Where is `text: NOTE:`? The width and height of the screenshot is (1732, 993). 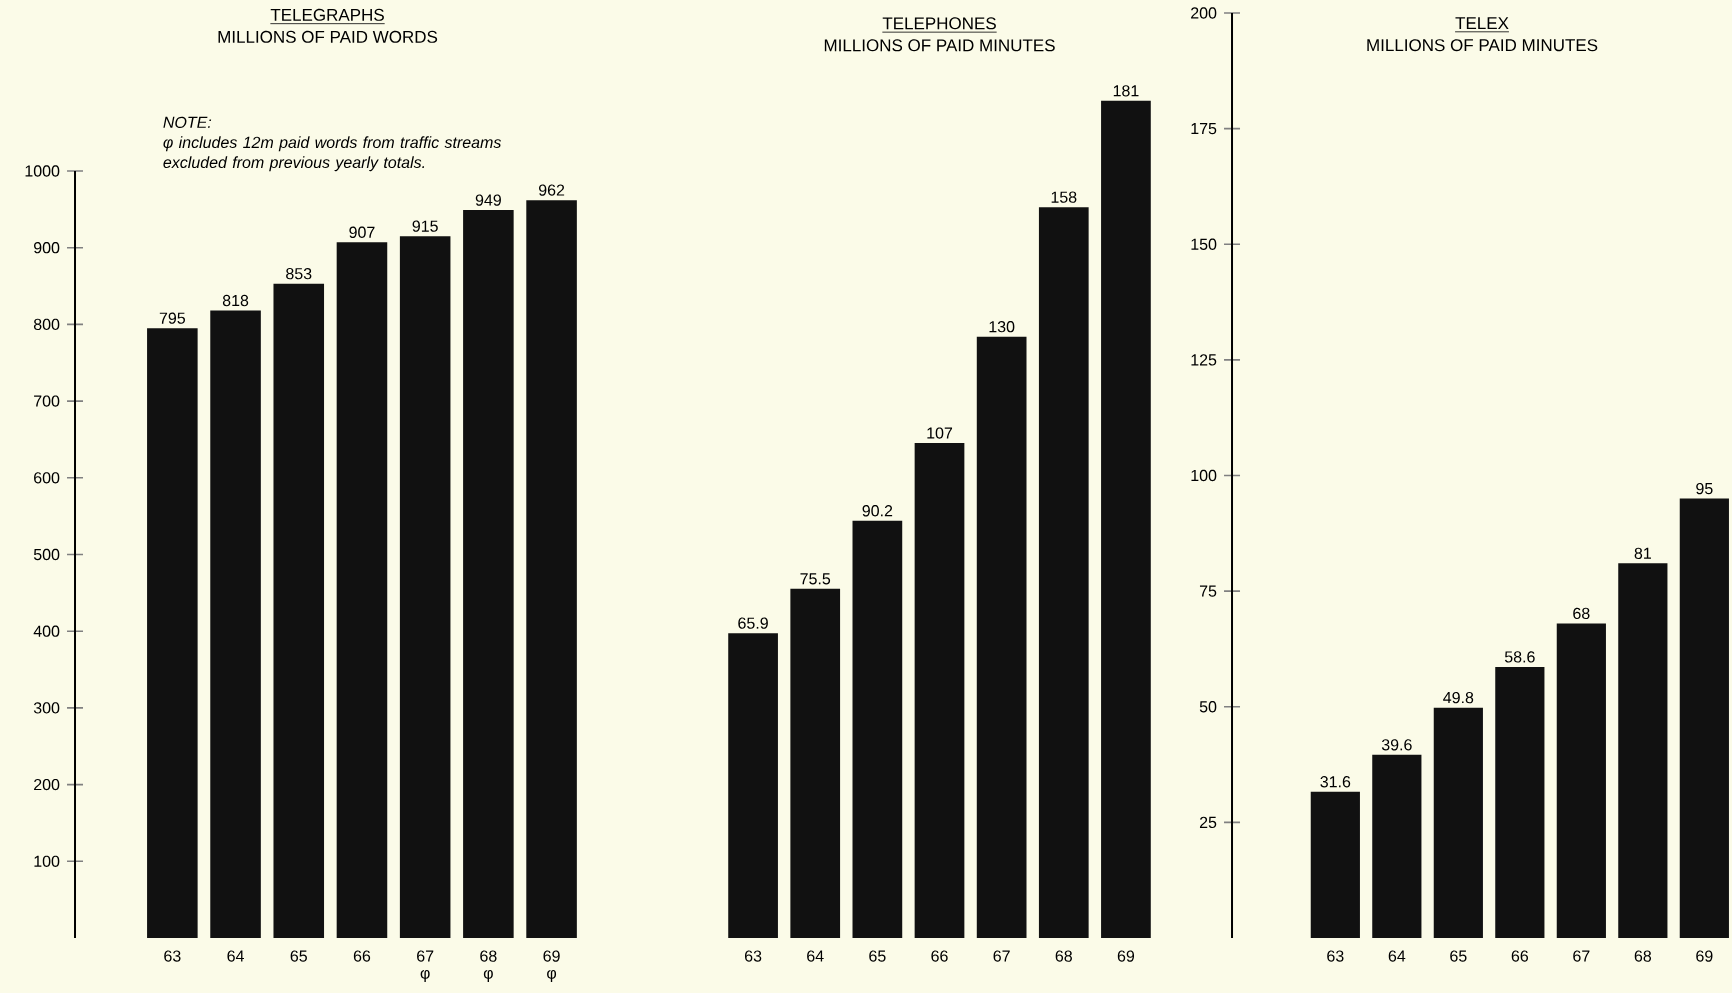
text: NOTE: is located at coordinates (187, 122).